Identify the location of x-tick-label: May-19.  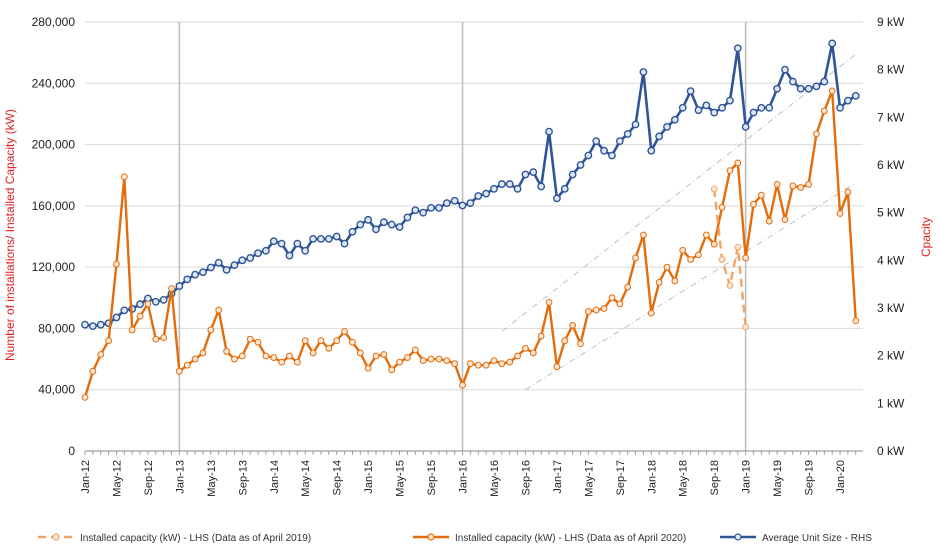
(778, 478).